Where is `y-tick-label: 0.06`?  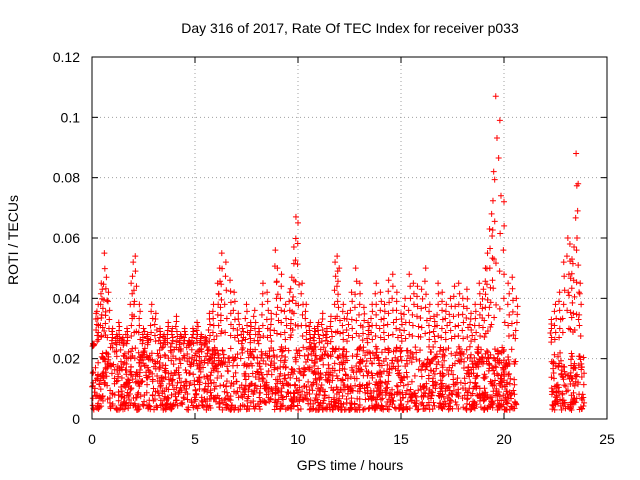
y-tick-label: 0.06 is located at coordinates (66, 238).